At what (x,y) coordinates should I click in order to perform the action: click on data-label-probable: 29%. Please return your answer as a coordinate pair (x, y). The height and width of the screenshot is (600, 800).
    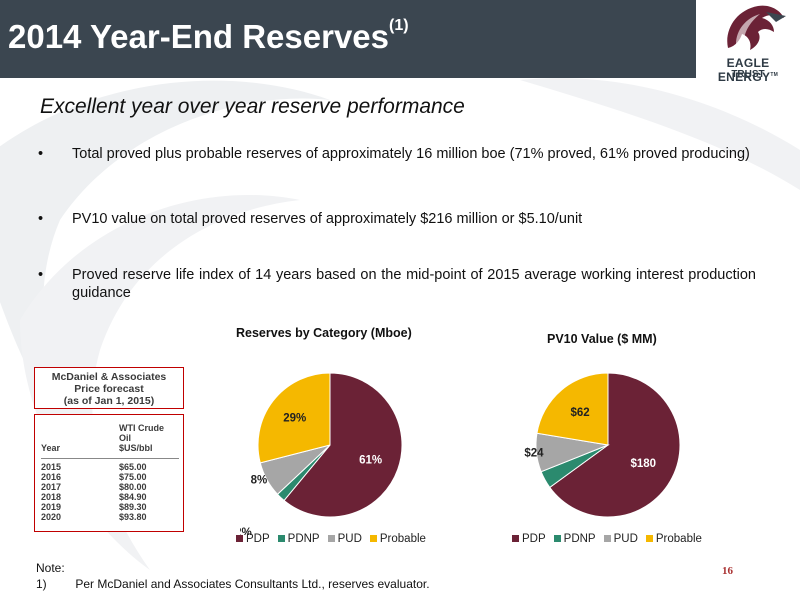
    Looking at the image, I should click on (294, 419).